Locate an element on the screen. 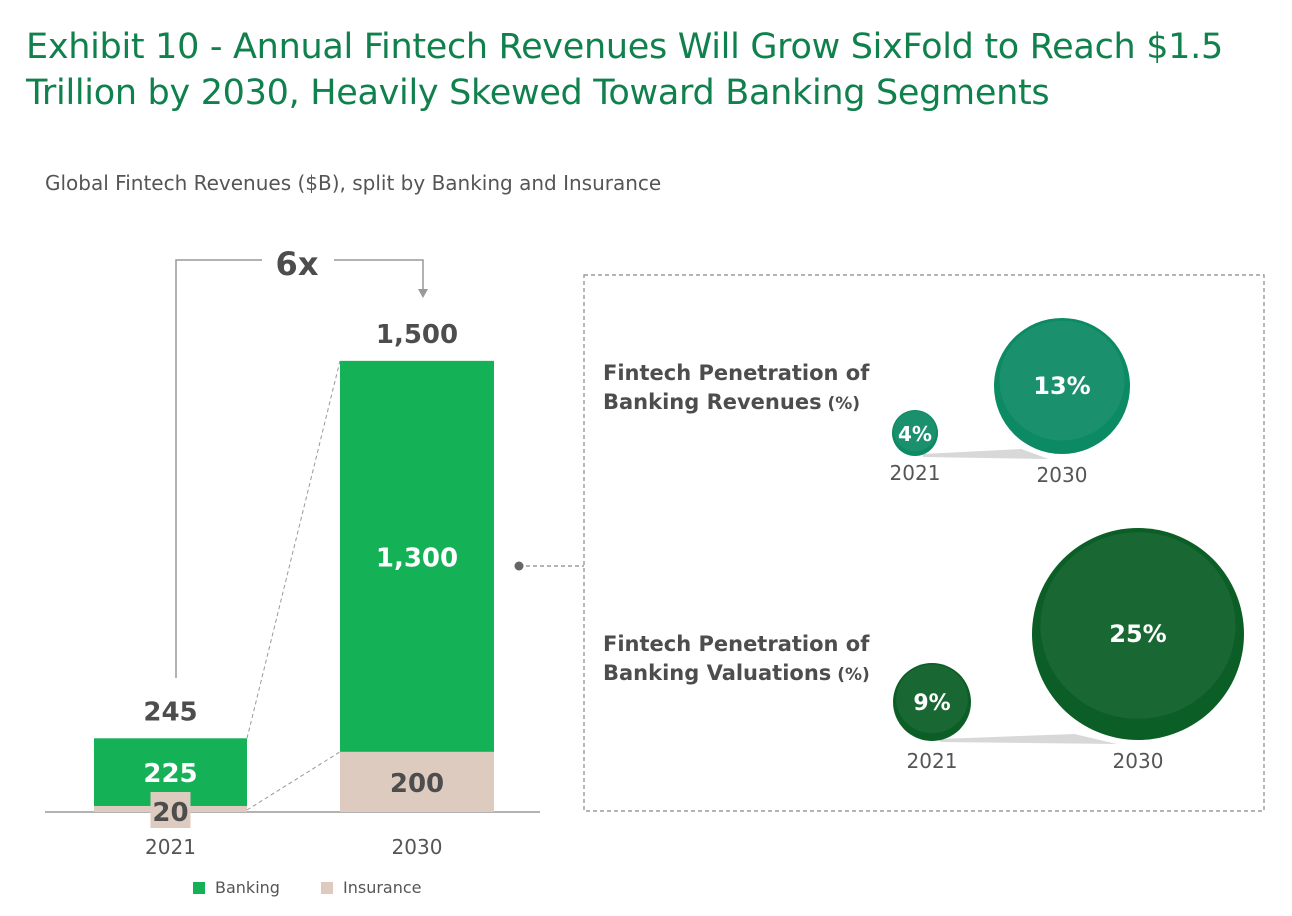 This screenshot has width=1292, height=916. bubble-revenues-2021 is located at coordinates (915, 433).